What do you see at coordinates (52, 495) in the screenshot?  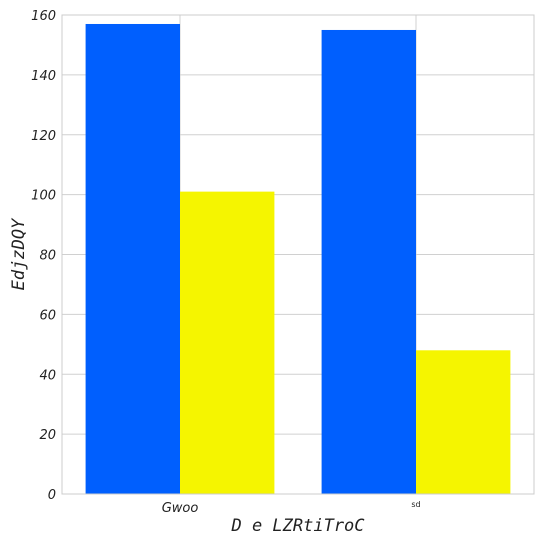 I see `y-tick-label: 0` at bounding box center [52, 495].